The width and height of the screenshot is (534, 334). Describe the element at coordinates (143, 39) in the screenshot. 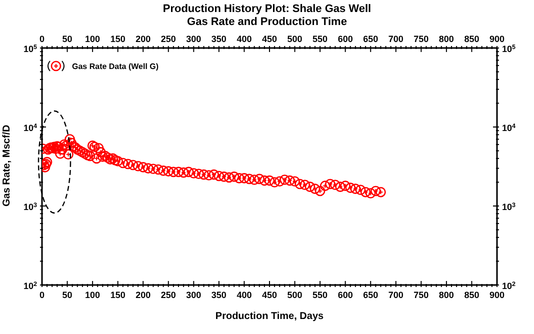

I see `x-tick-label: 200` at that location.